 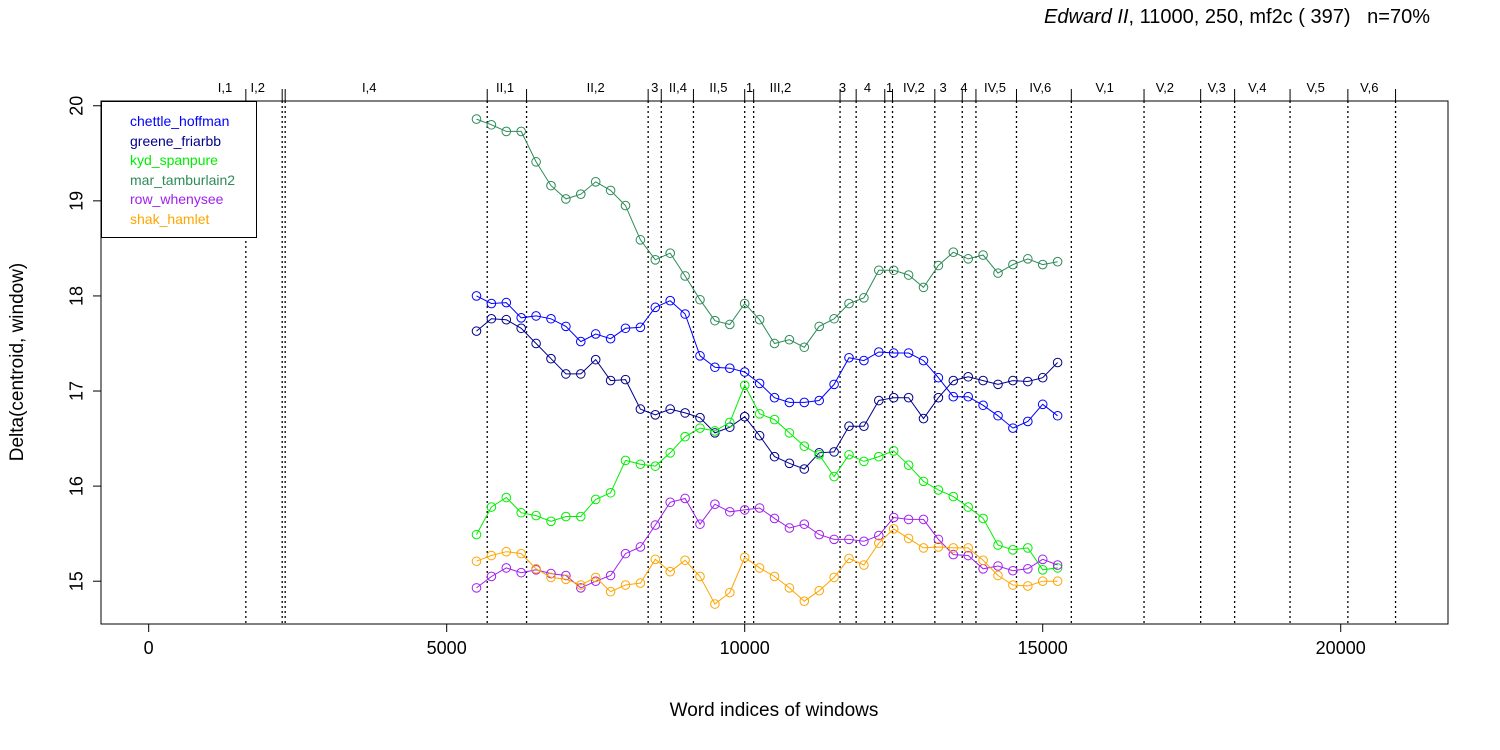 I want to click on scene-label: II,2, so click(x=596, y=87).